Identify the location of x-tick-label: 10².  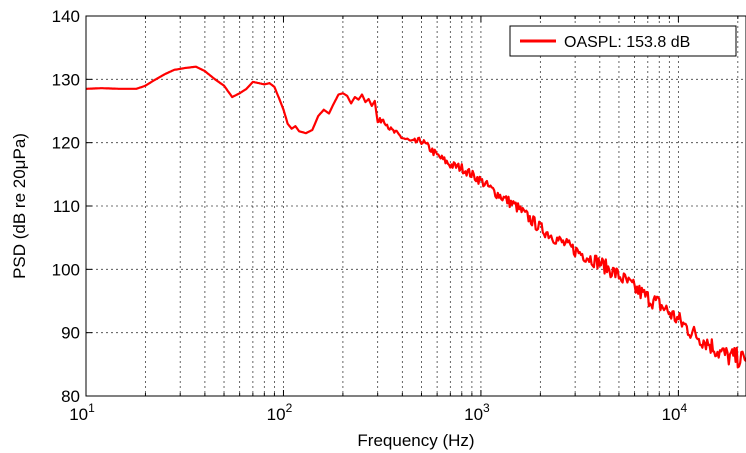
(280, 412).